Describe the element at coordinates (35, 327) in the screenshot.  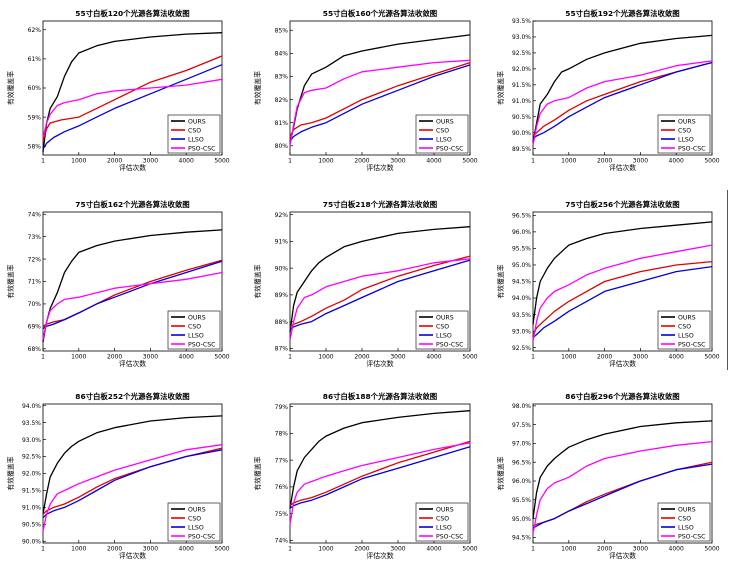
I see `y-tick-label: 69%` at that location.